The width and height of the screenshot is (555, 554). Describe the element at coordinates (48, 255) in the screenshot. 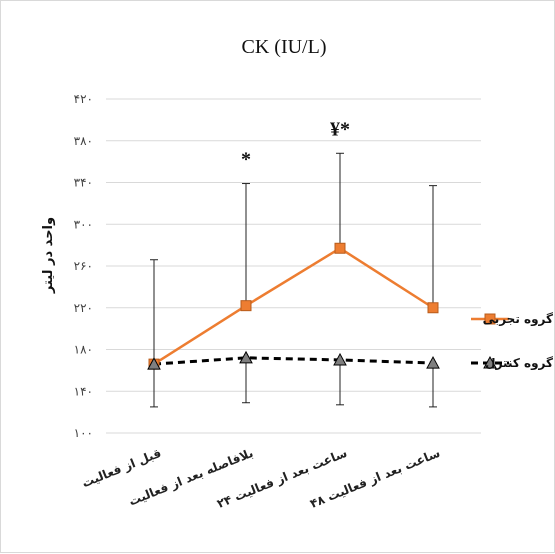

I see `y-axis-label: واحد در لیتر` at that location.